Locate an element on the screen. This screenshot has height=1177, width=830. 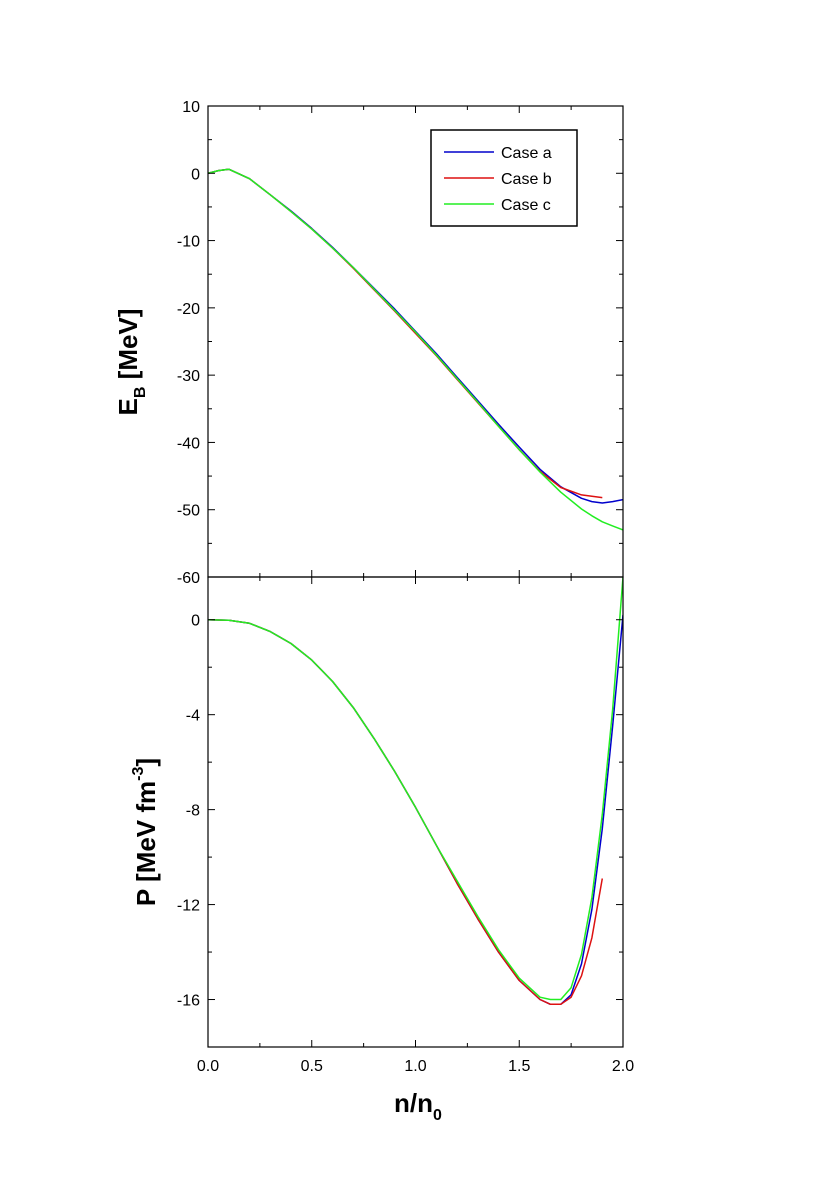
bottom-ytick-label: -16 is located at coordinates (188, 1001).